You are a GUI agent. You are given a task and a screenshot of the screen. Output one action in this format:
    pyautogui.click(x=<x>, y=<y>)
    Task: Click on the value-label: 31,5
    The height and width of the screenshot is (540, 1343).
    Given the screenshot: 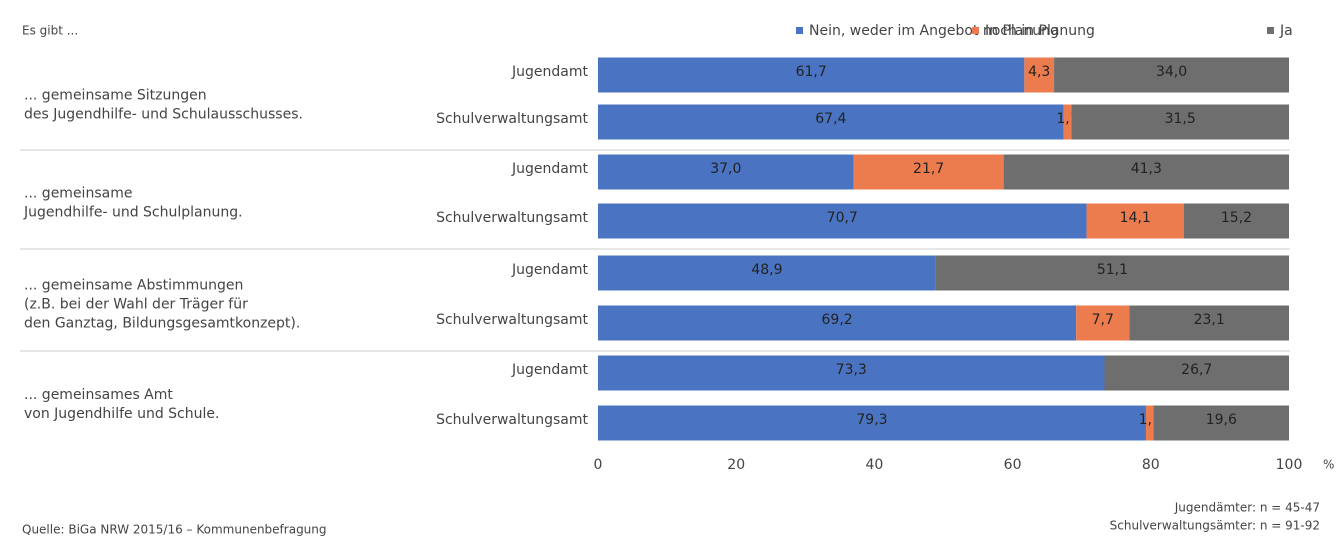 What is the action you would take?
    pyautogui.click(x=1180, y=119)
    